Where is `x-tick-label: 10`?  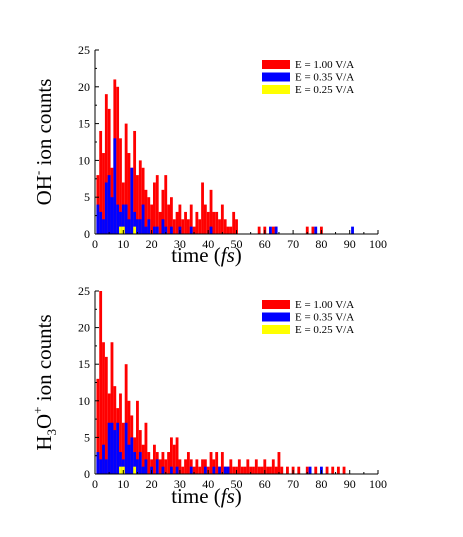
x-tick-label: 10 is located at coordinates (123, 484).